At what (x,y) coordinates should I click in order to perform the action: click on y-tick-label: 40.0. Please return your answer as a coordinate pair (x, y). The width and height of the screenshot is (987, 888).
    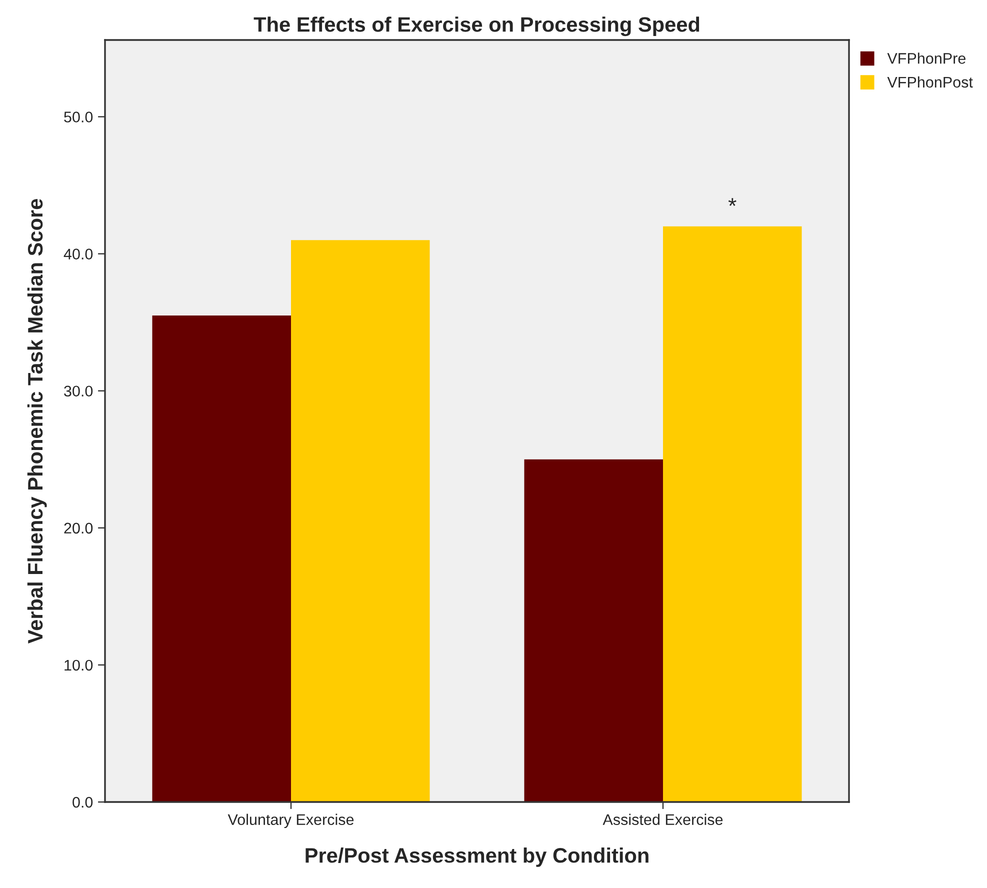
    Looking at the image, I should click on (78, 254).